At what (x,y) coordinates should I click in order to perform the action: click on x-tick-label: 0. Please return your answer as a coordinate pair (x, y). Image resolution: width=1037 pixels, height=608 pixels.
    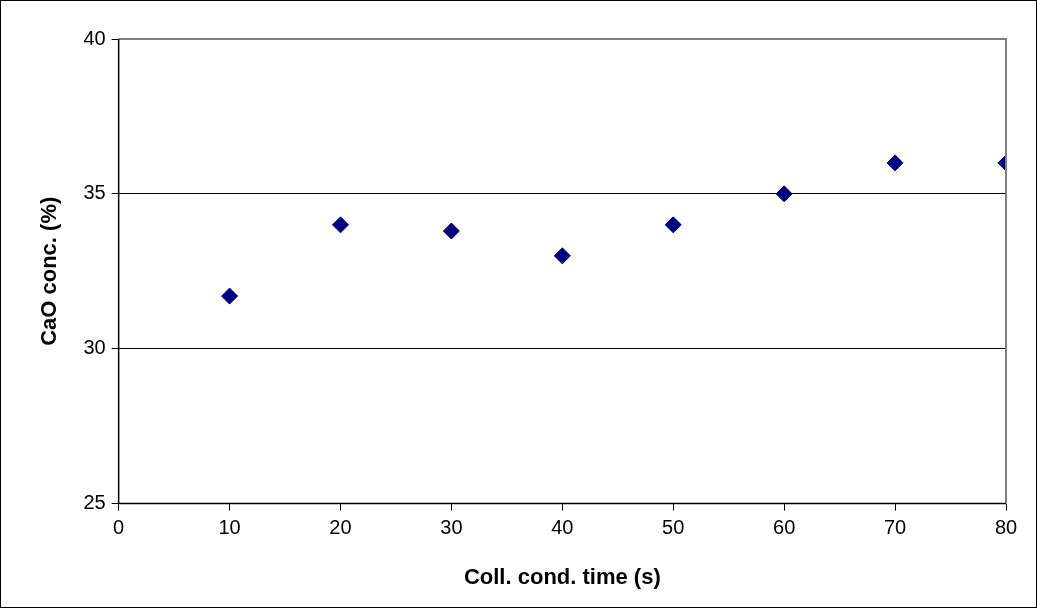
    Looking at the image, I should click on (119, 527).